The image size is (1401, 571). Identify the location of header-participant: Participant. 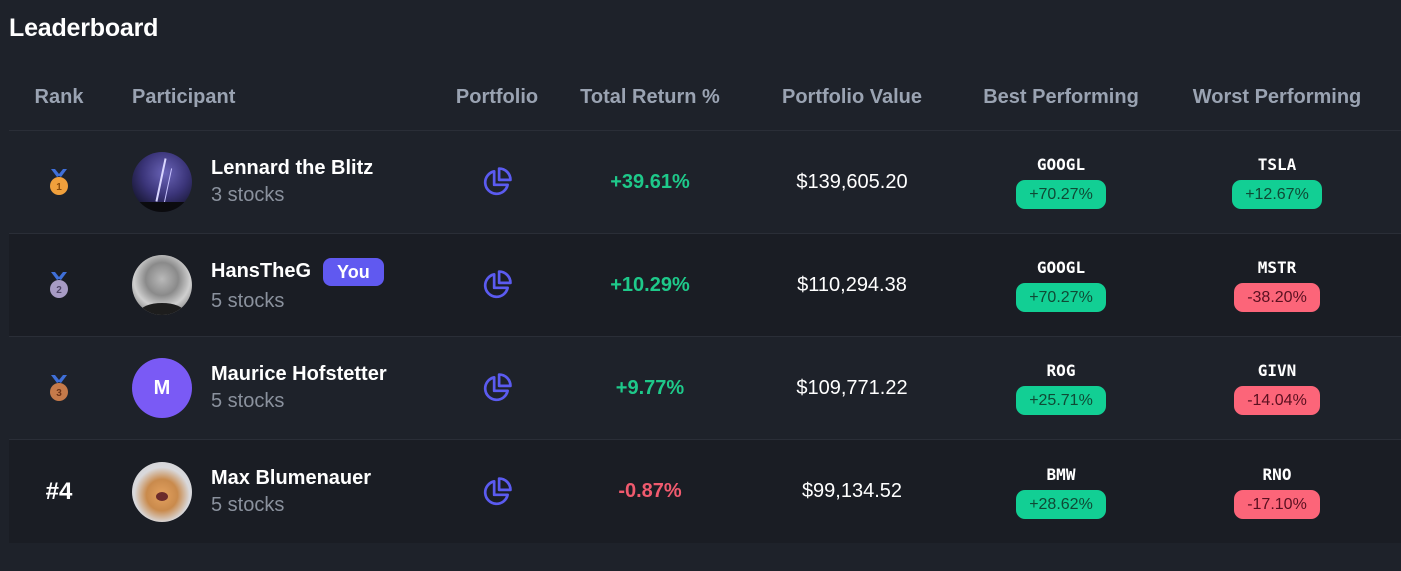
(184, 96).